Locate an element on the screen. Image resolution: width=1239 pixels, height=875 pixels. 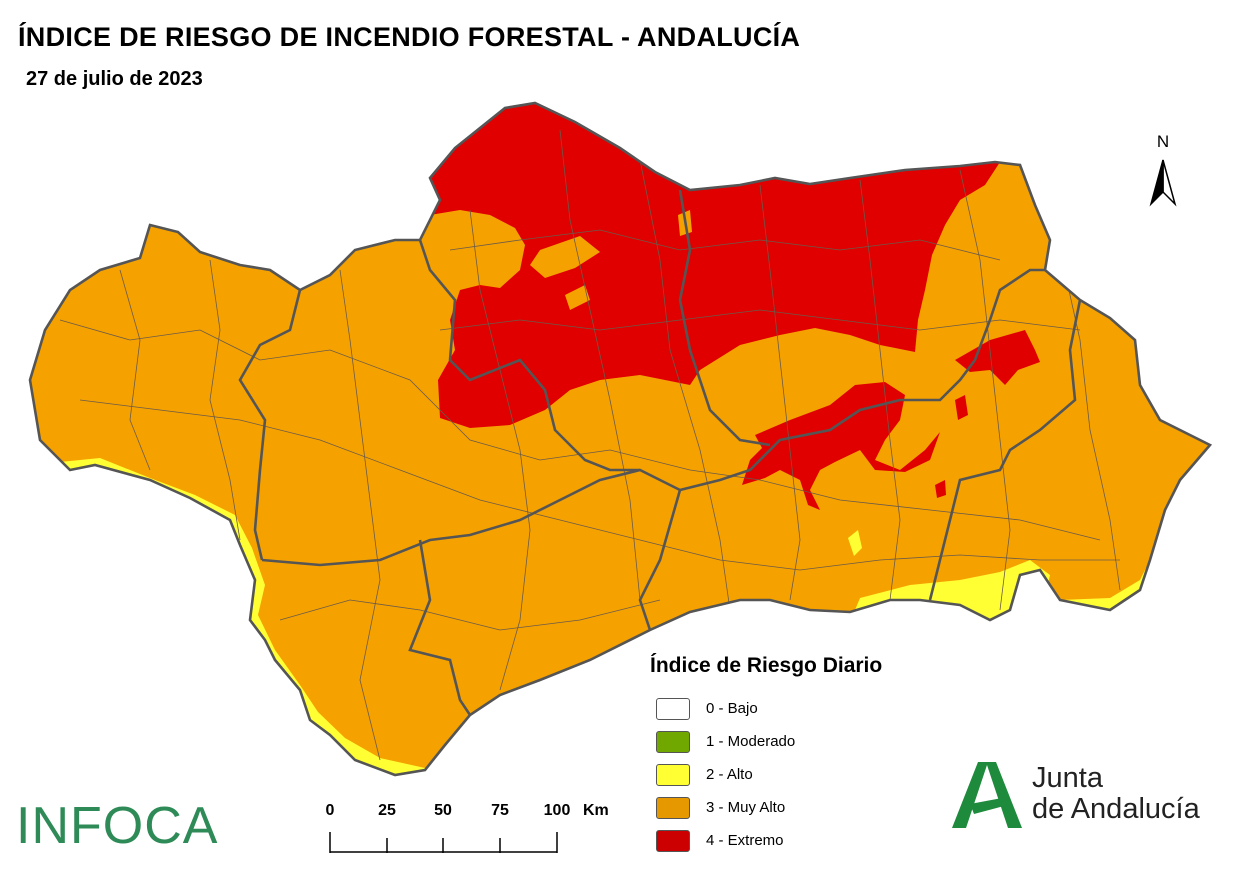
zone-extremo-south is located at coordinates (841, 446).